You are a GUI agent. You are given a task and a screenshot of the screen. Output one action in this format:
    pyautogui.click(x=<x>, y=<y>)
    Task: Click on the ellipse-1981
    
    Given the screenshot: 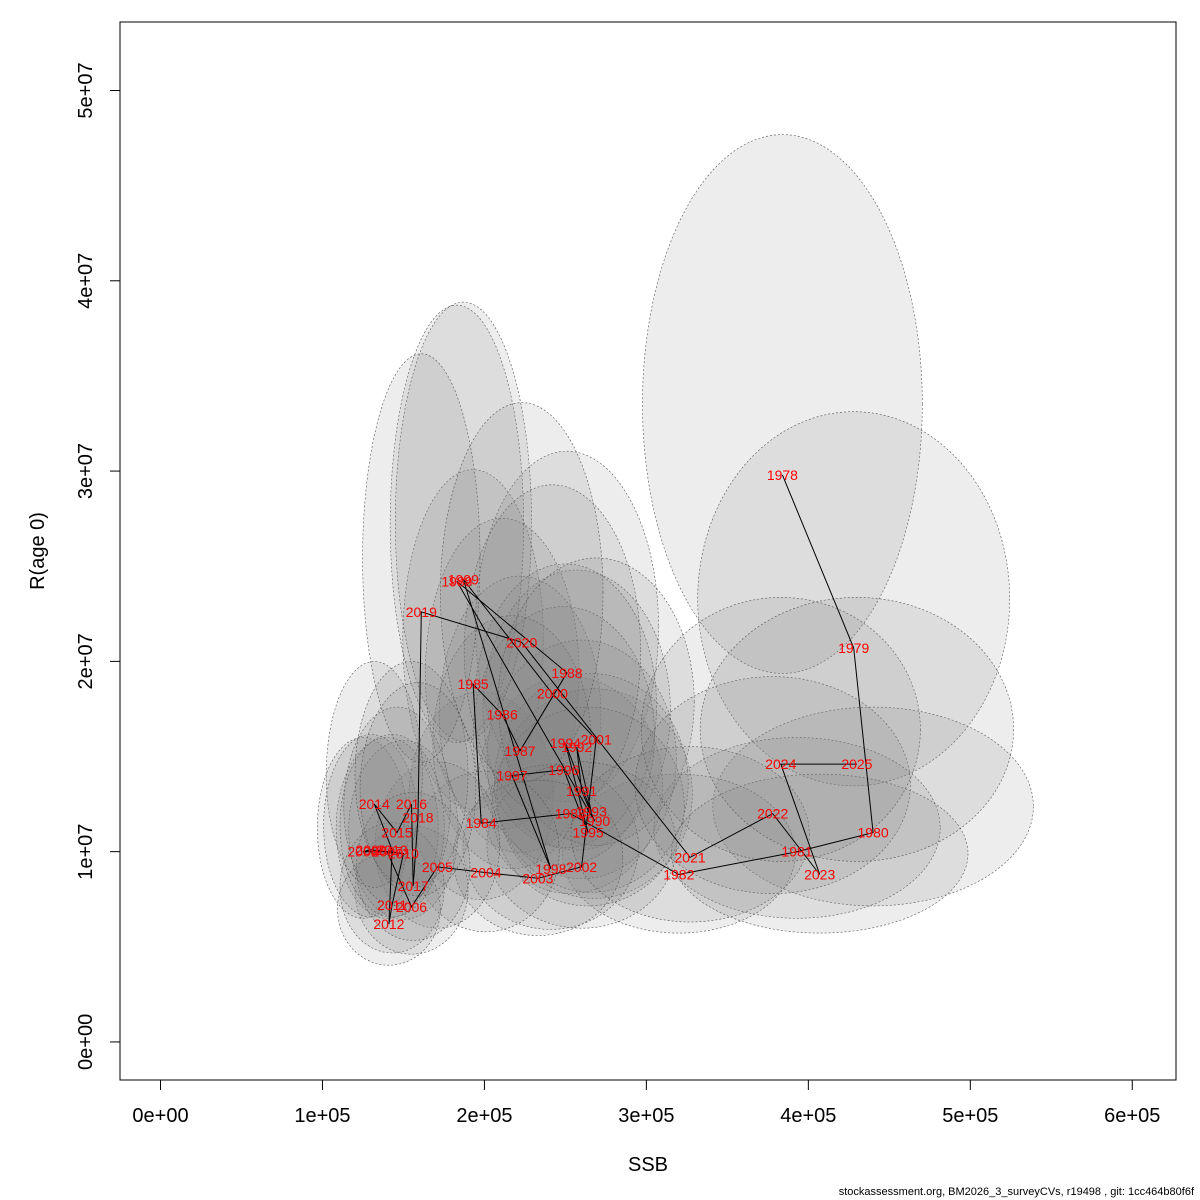 What is the action you would take?
    pyautogui.click(x=797, y=828)
    